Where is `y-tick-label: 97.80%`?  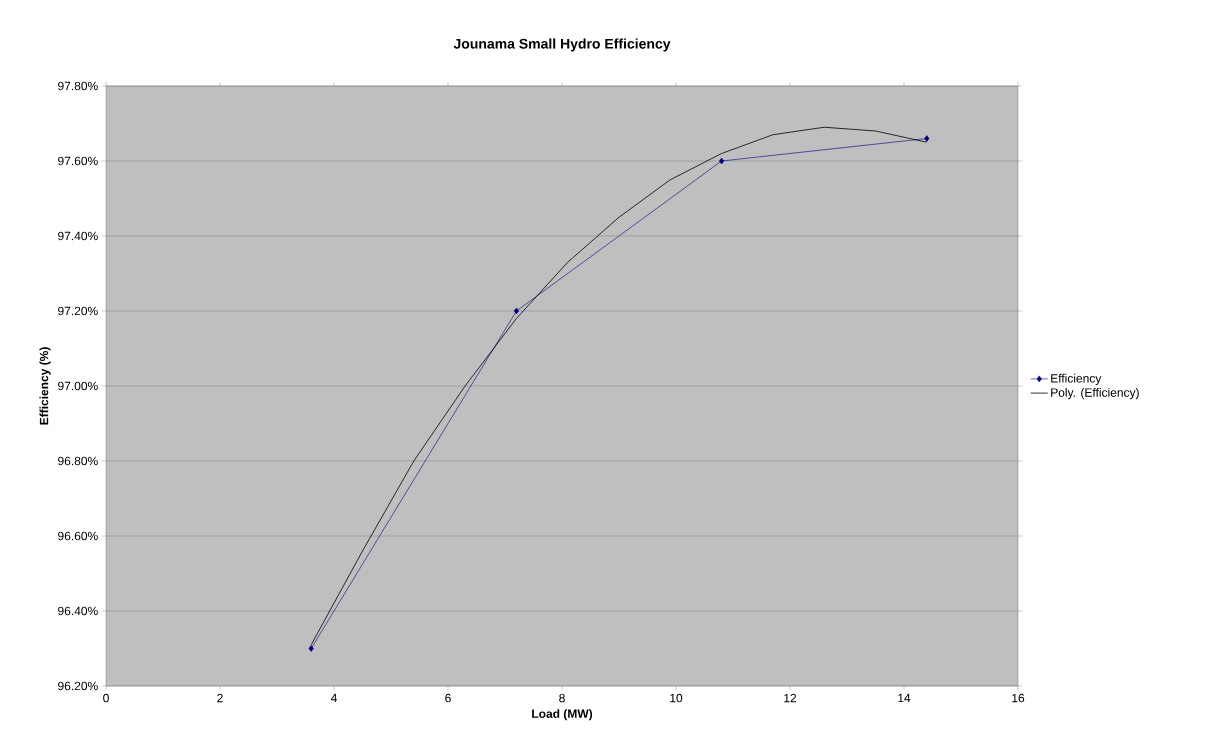 y-tick-label: 97.80% is located at coordinates (78, 86).